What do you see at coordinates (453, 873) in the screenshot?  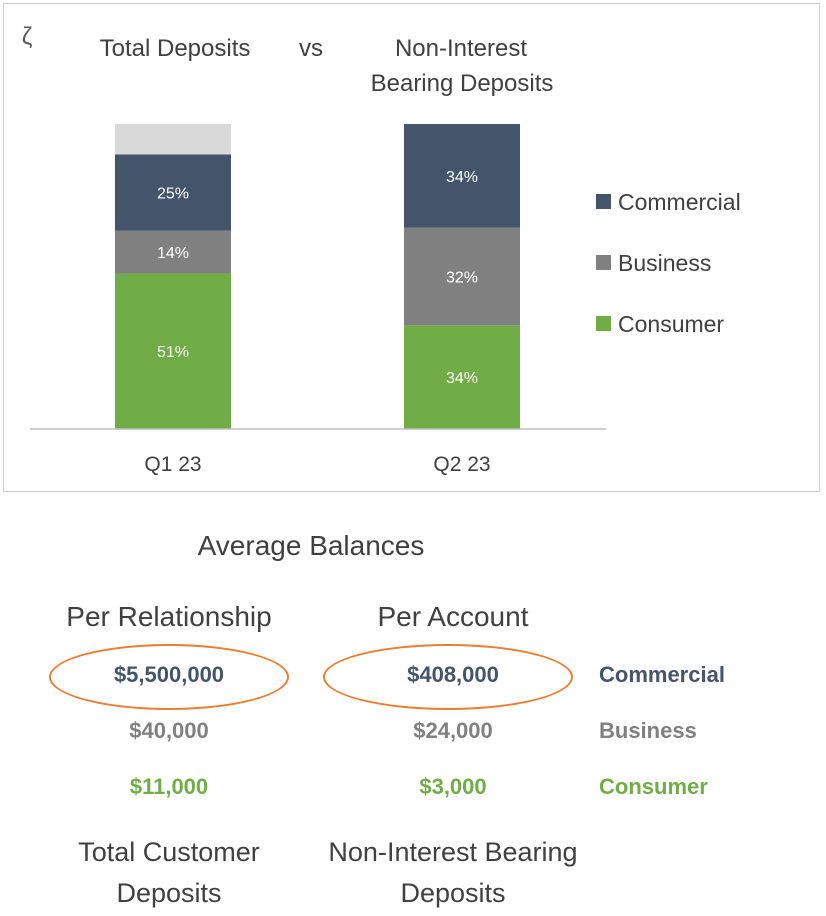 I see `footer-non-interest-bearing-deposits: Non-Interest Bearing Deposits` at bounding box center [453, 873].